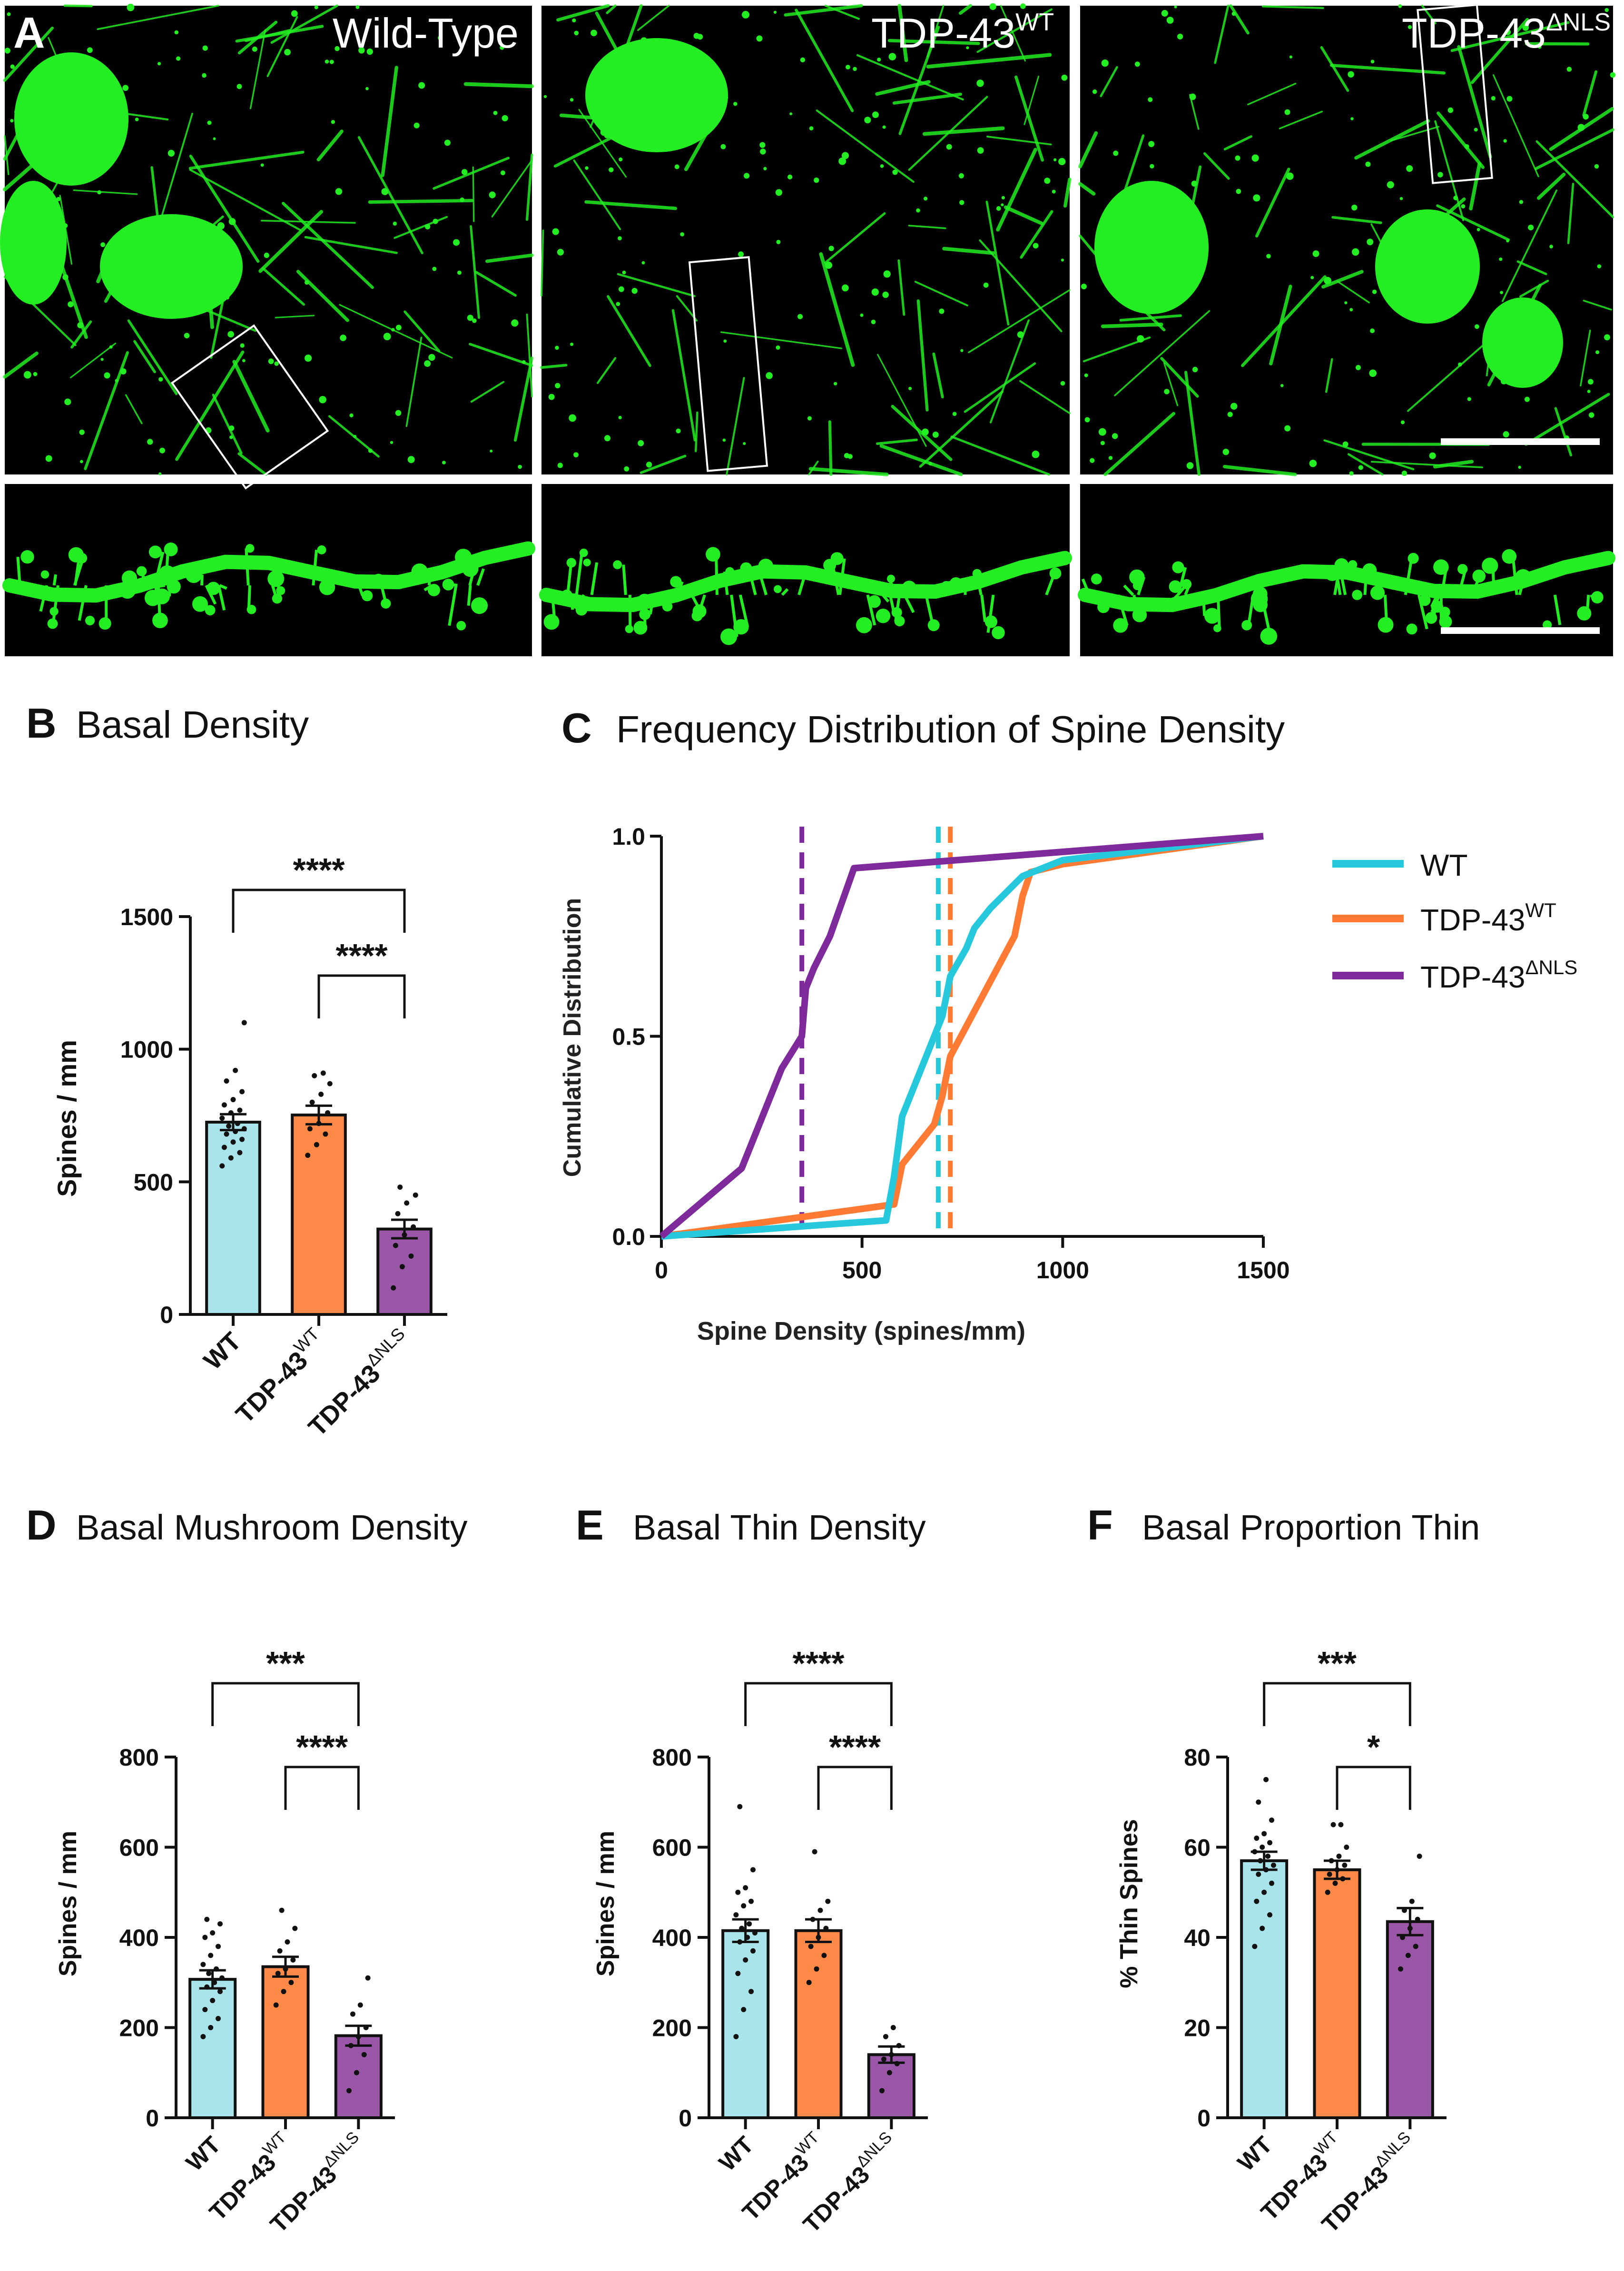 This screenshot has height=2271, width=1624. I want to click on dendrite-shaft, so click(268, 572).